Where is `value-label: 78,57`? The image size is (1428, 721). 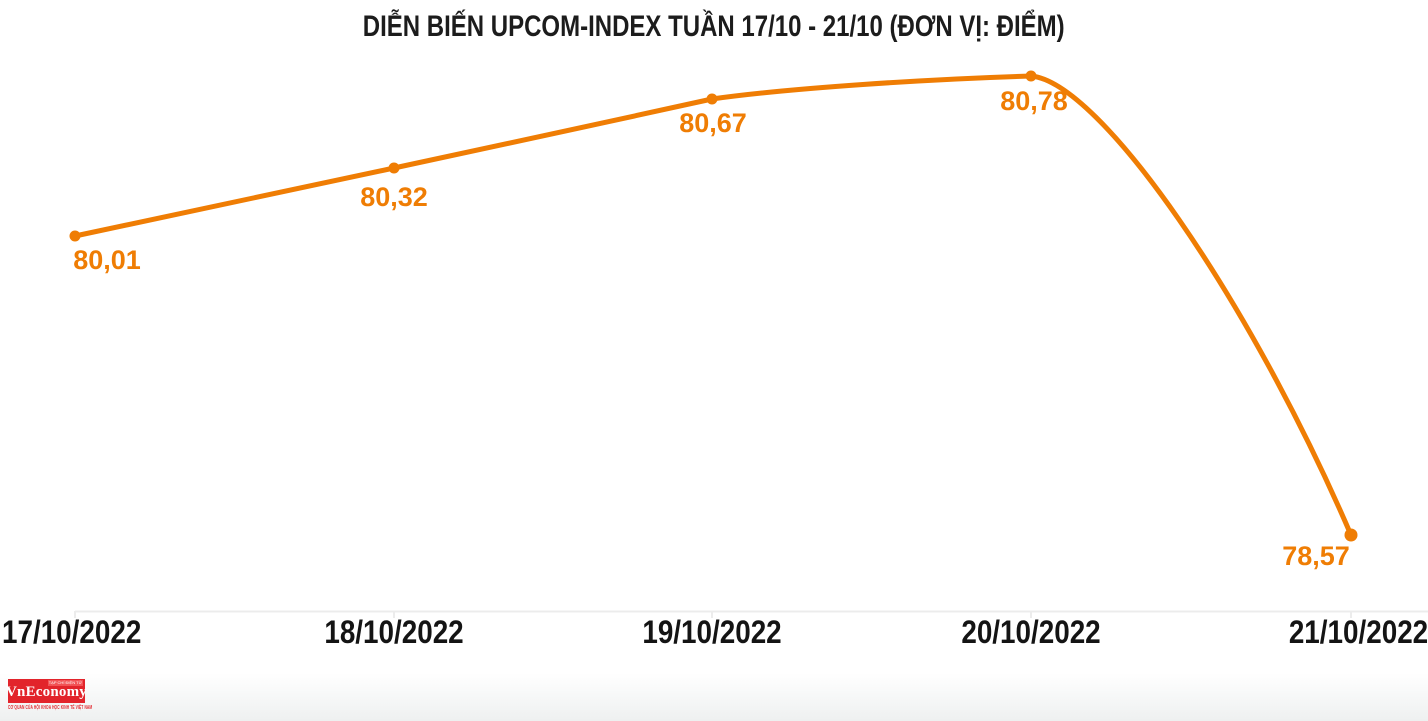 value-label: 78,57 is located at coordinates (1316, 556).